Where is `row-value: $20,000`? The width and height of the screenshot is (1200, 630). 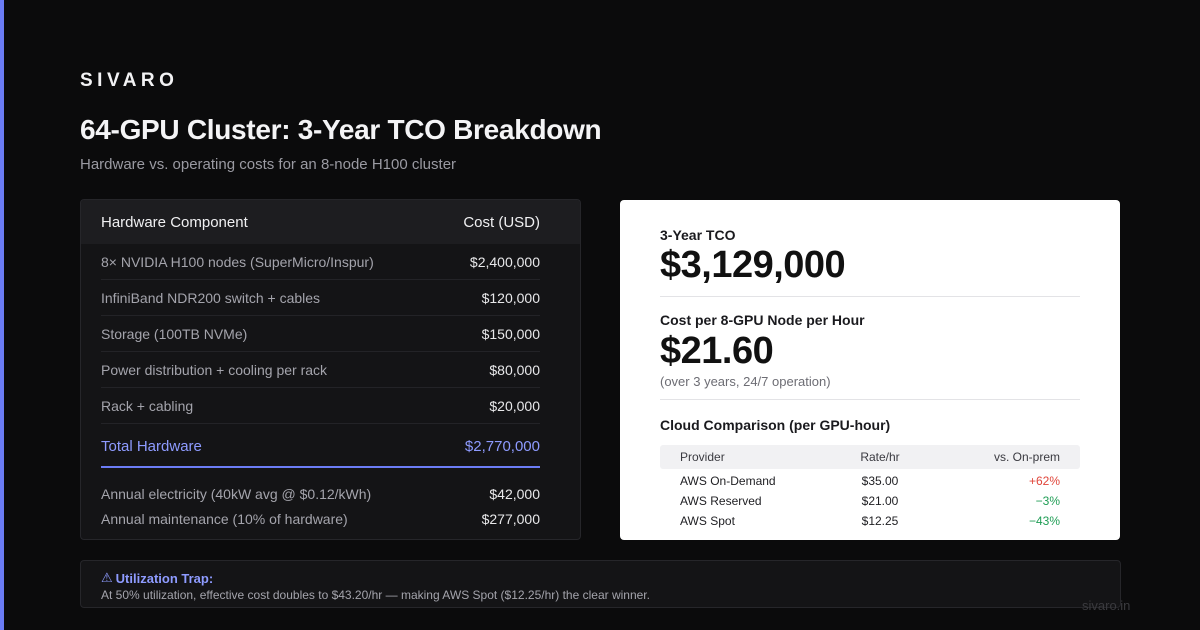
row-value: $20,000 is located at coordinates (514, 405).